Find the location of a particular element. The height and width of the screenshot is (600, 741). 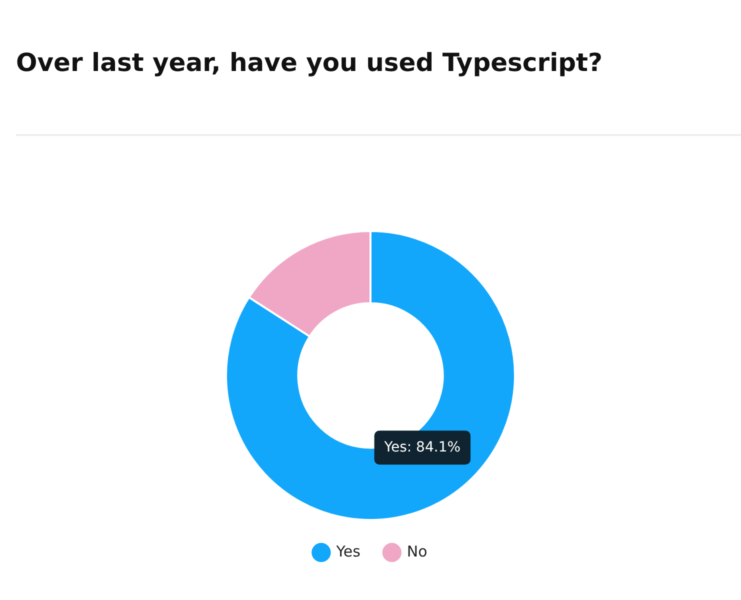

data-label: Yes: 84.1% is located at coordinates (422, 447).